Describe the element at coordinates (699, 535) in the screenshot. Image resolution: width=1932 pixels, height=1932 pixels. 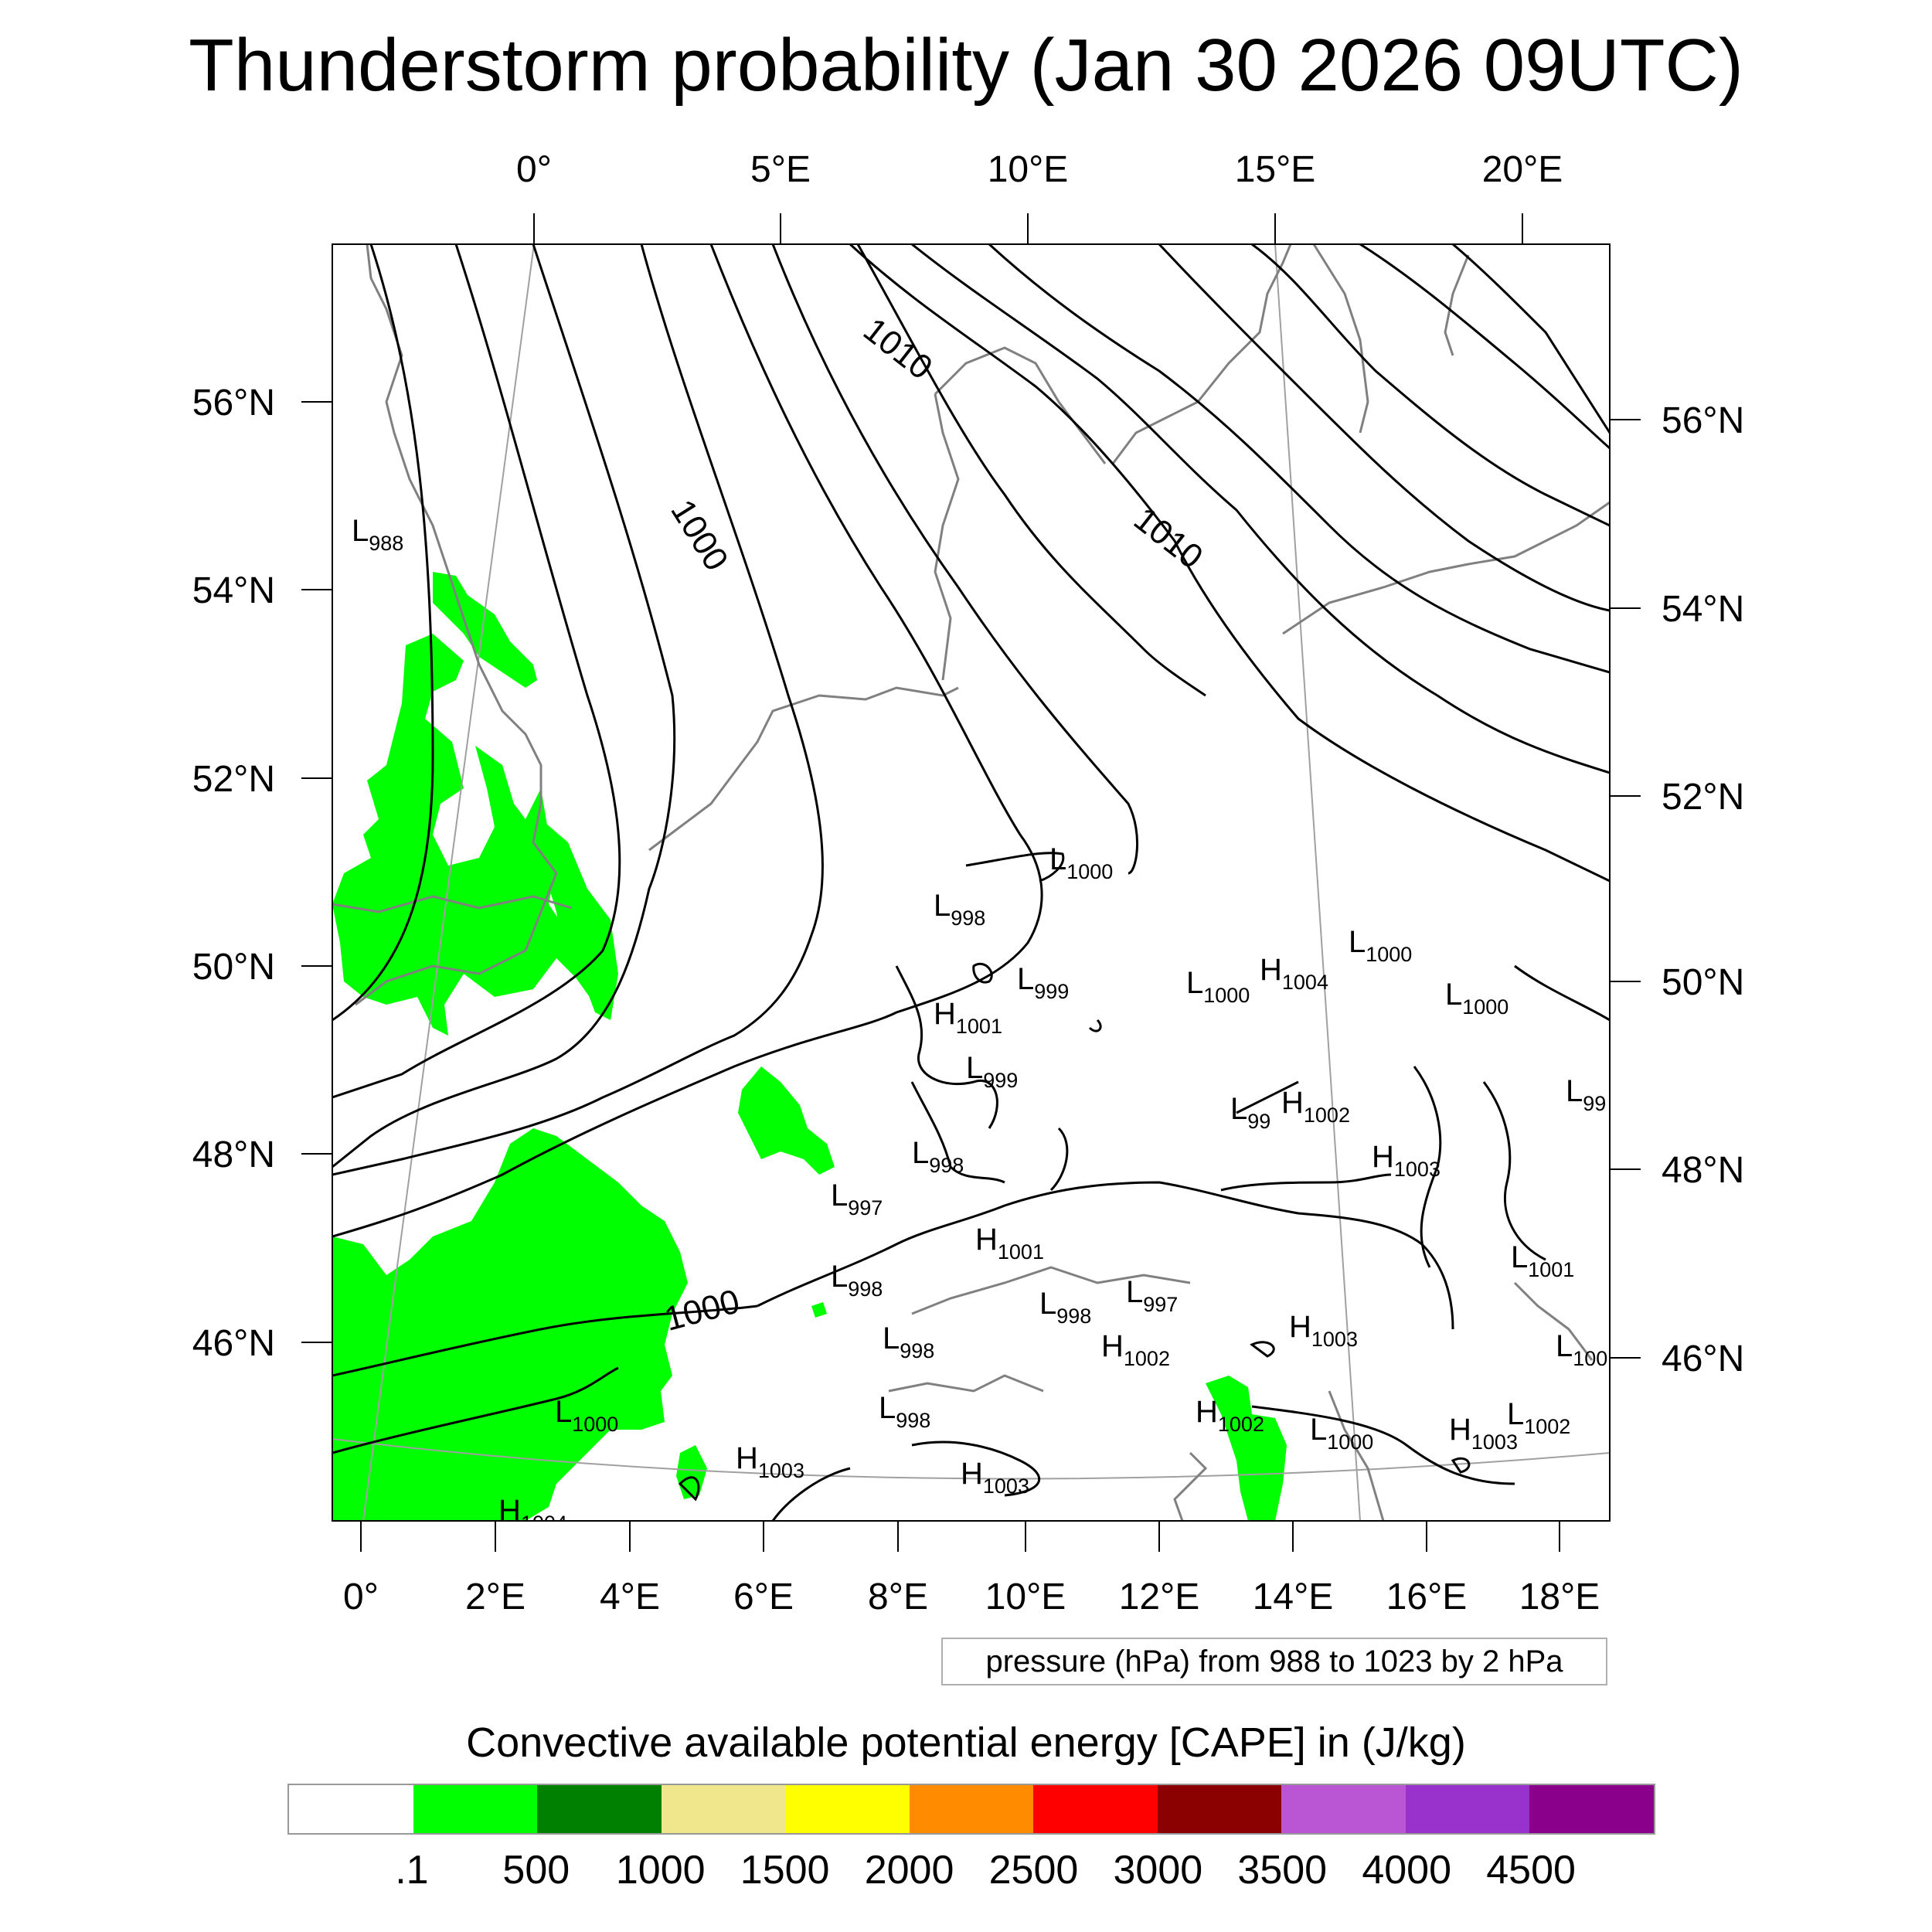
I see `isobar-label: 1000` at that location.